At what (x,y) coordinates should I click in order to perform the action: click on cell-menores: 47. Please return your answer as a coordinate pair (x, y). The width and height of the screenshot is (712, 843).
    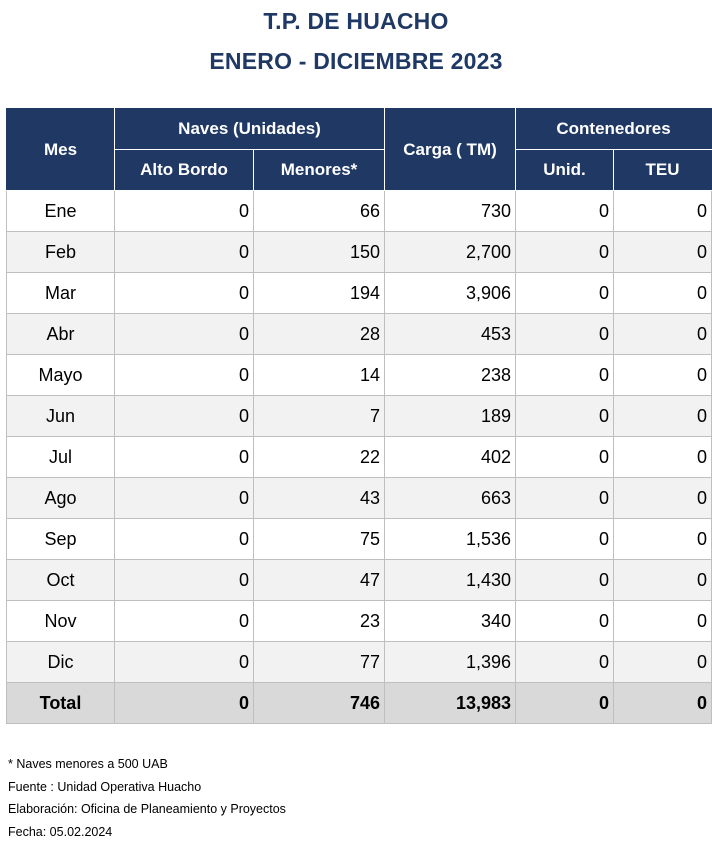
    Looking at the image, I should click on (319, 580).